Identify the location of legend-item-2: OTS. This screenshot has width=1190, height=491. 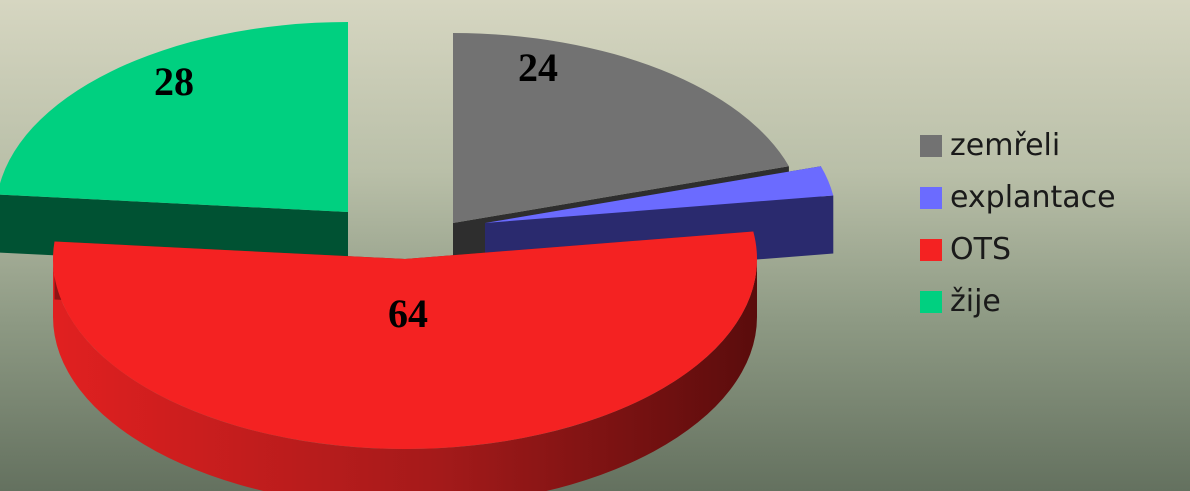
(1050, 250).